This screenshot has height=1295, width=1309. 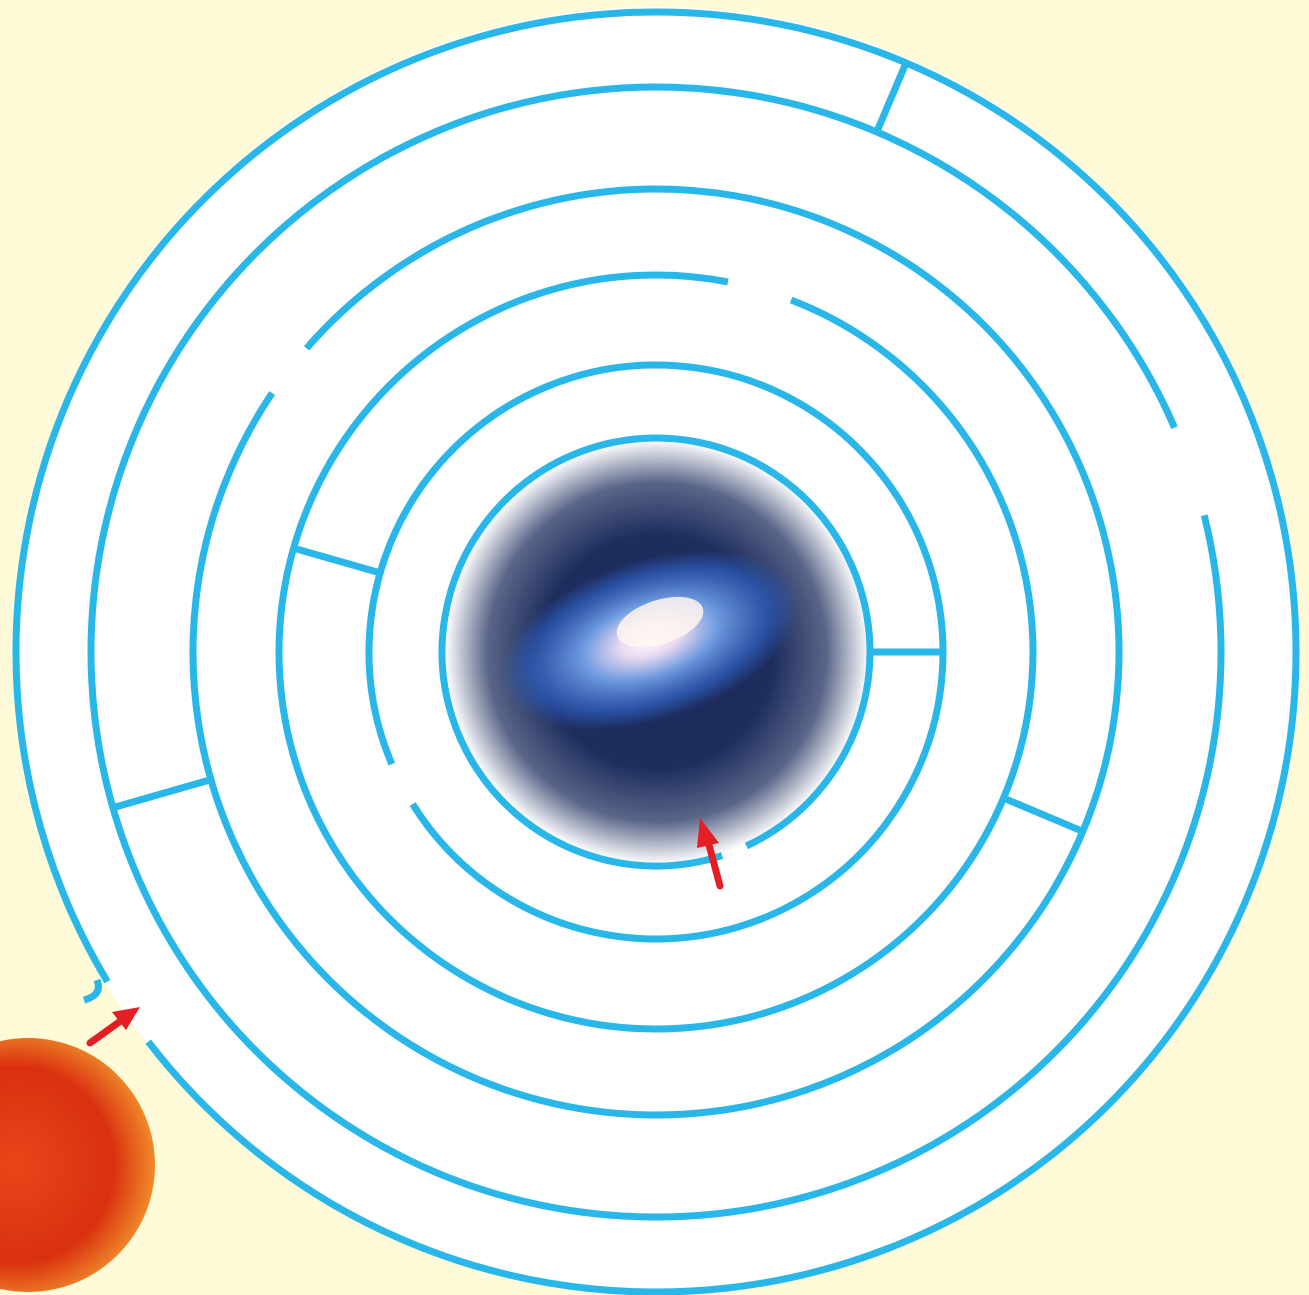 What do you see at coordinates (714, 865) in the screenshot?
I see `goal-arrow` at bounding box center [714, 865].